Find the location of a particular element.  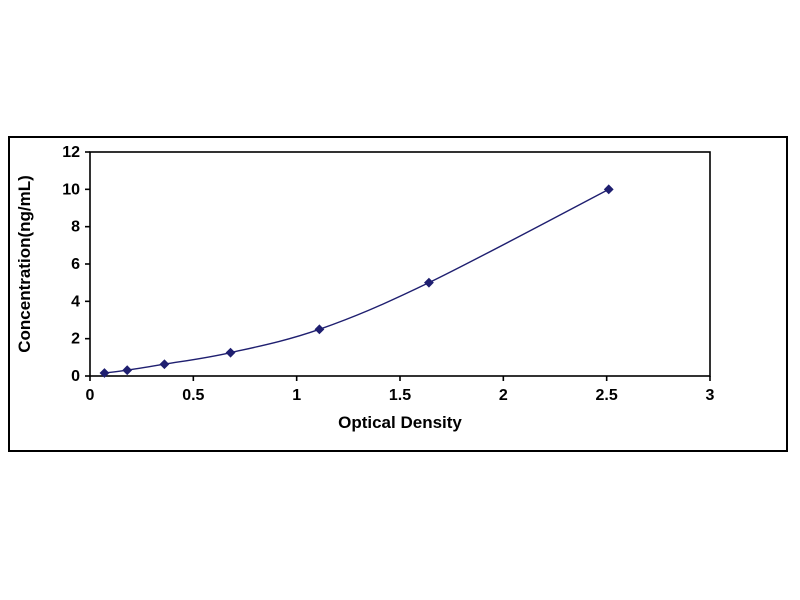

y-tick-label: 6 is located at coordinates (75, 264).